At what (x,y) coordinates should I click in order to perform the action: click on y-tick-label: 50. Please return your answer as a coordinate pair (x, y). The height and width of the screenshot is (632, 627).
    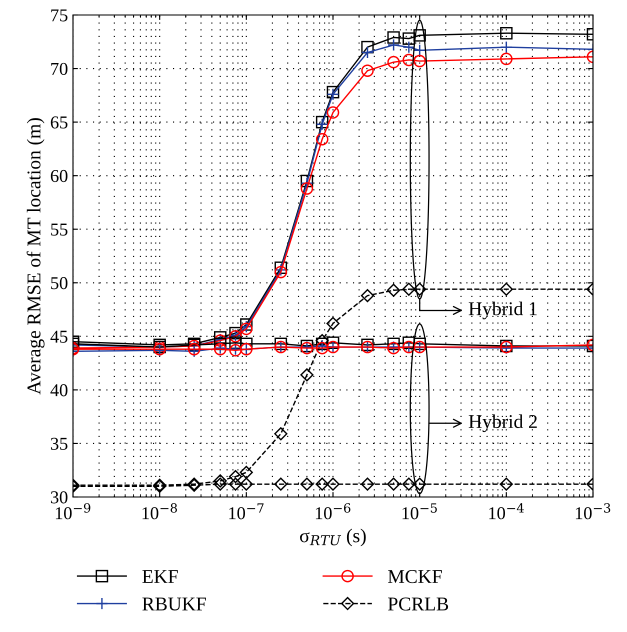
    Looking at the image, I should click on (59, 283).